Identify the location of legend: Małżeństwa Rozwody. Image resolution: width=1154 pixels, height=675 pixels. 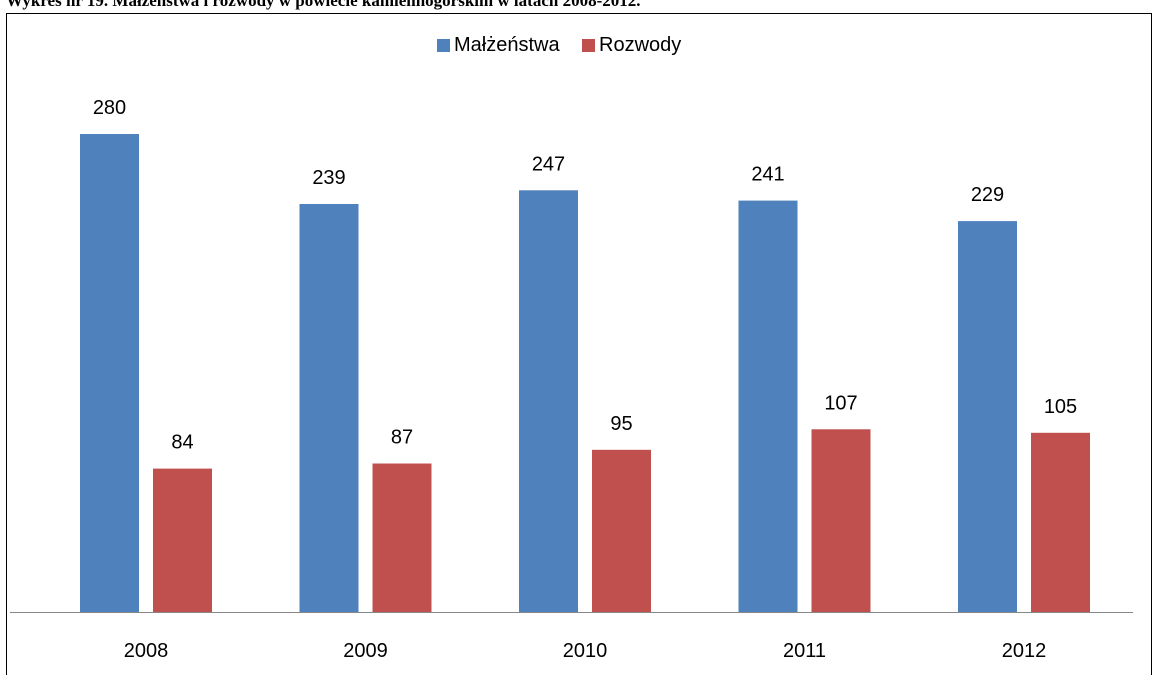
(559, 45).